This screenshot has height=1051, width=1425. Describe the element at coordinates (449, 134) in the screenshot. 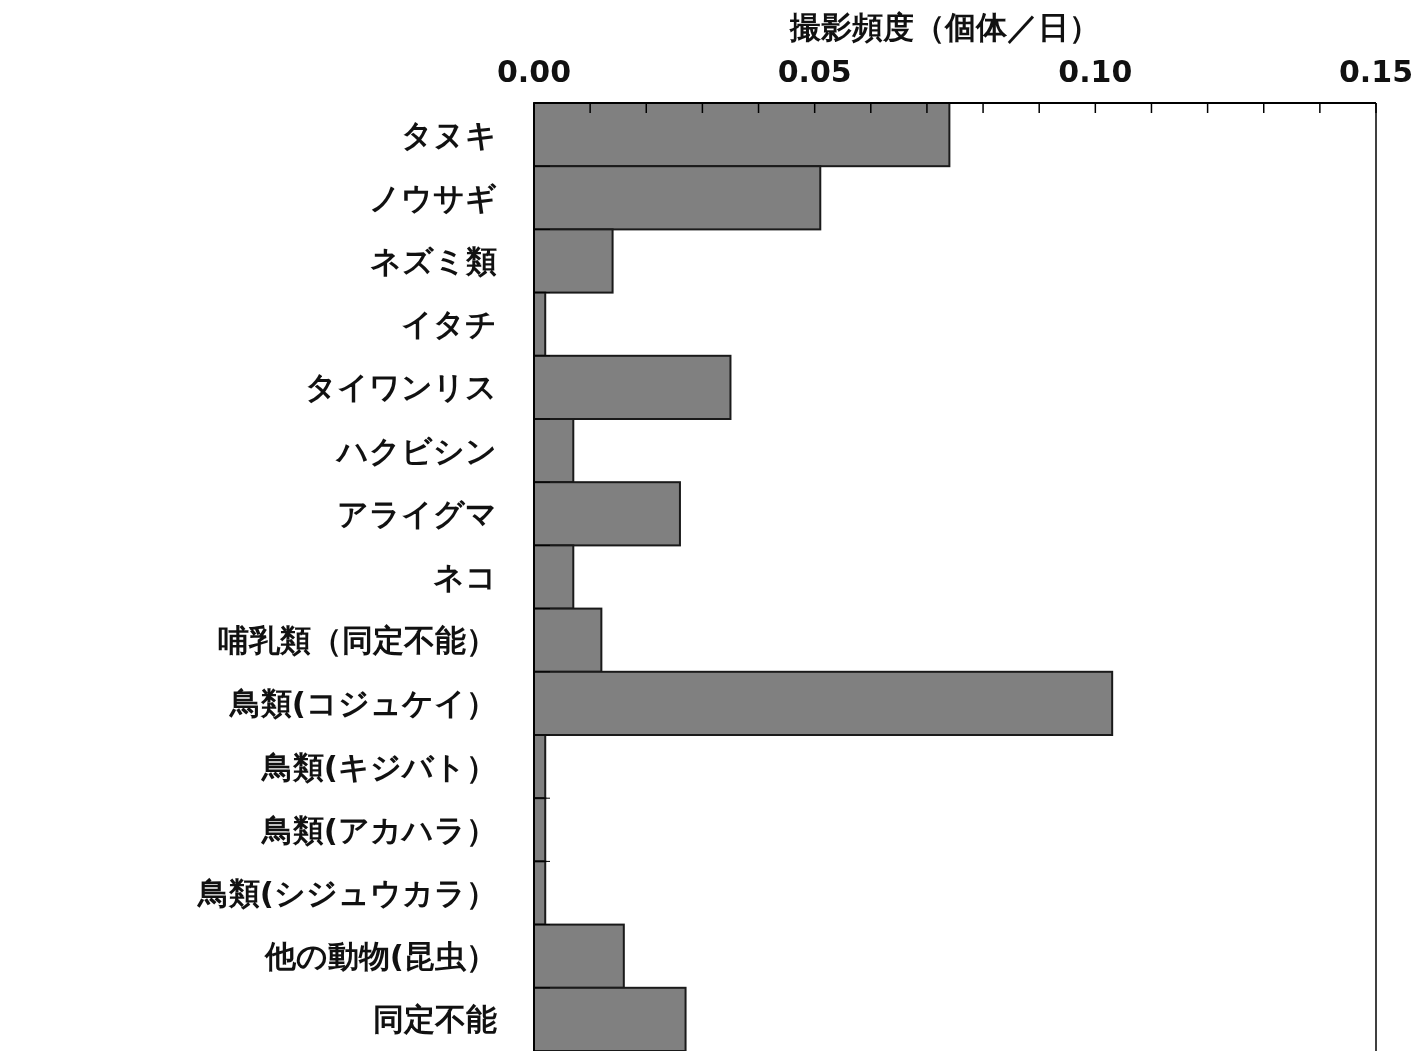

I see `y-tick-label: タヌキ` at that location.